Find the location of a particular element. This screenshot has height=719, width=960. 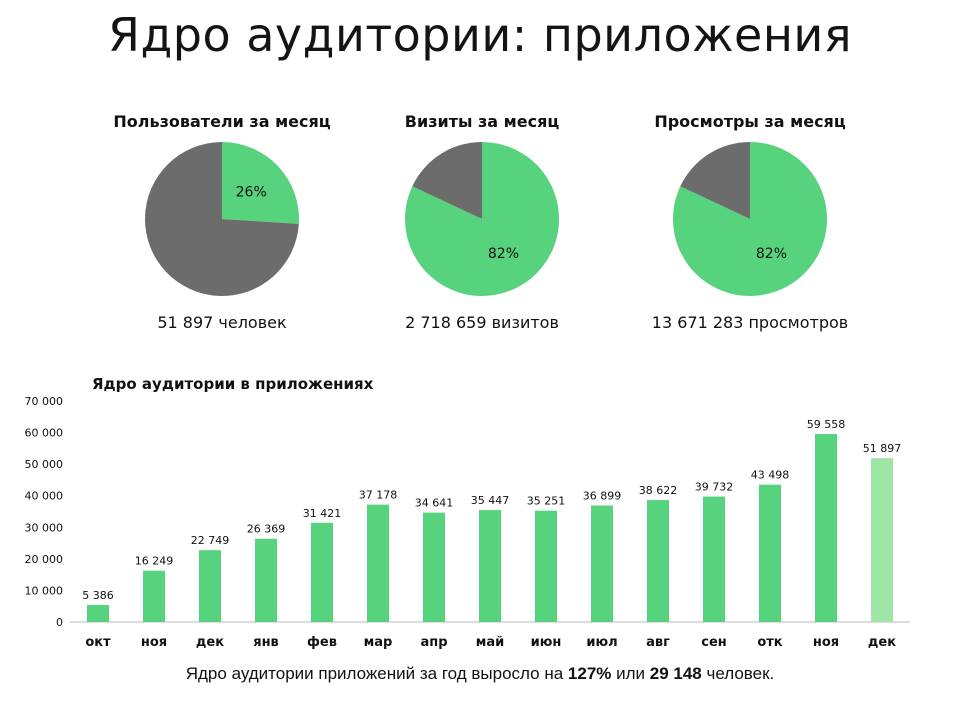

x-tick-label: отк is located at coordinates (769, 642).